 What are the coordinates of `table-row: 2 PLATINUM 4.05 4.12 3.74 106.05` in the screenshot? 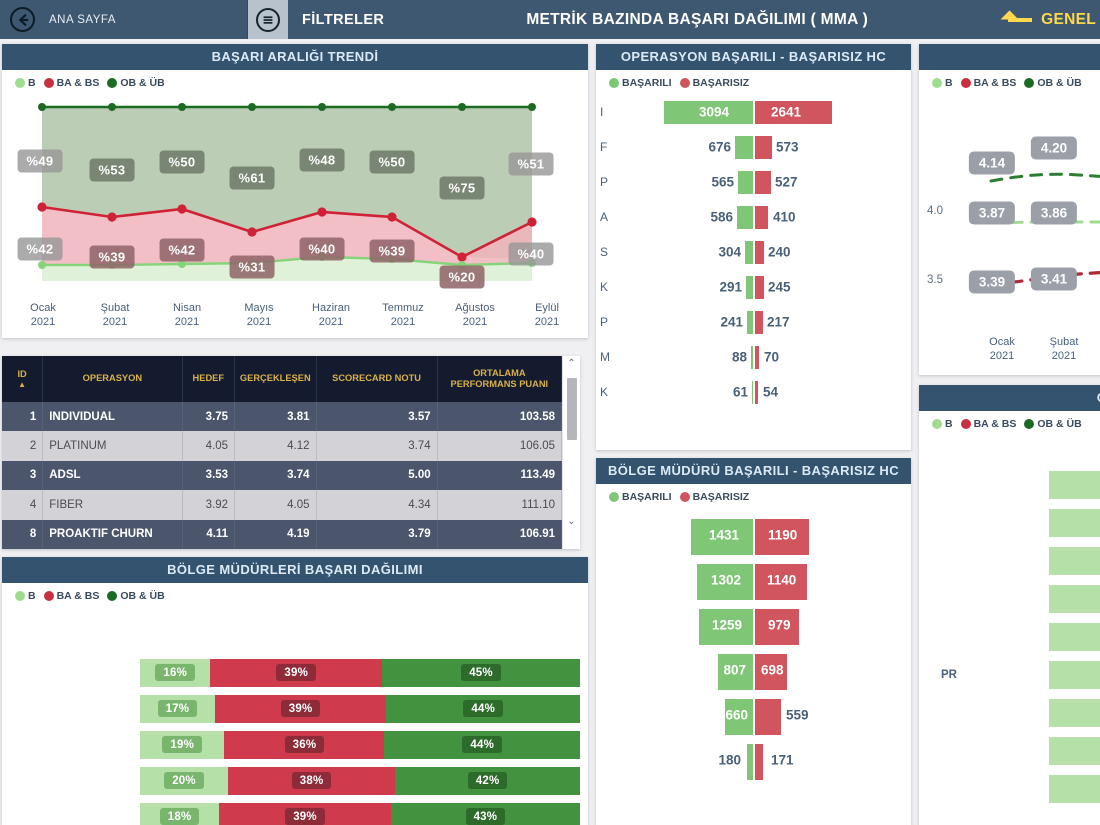 It's located at (282, 446).